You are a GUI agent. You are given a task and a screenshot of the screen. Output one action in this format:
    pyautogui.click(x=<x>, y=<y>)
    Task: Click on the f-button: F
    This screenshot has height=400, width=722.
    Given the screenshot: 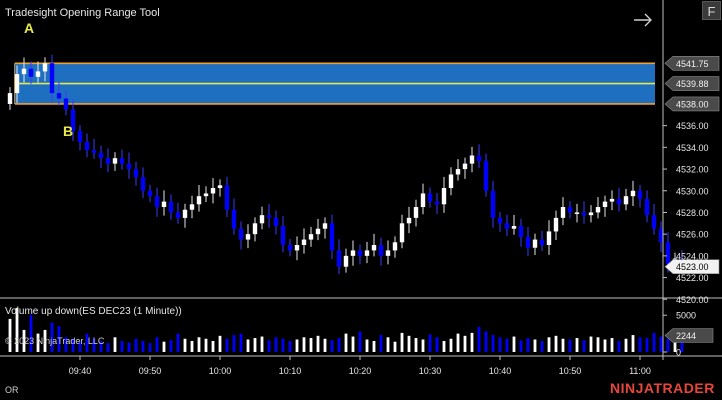 What is the action you would take?
    pyautogui.click(x=711, y=10)
    